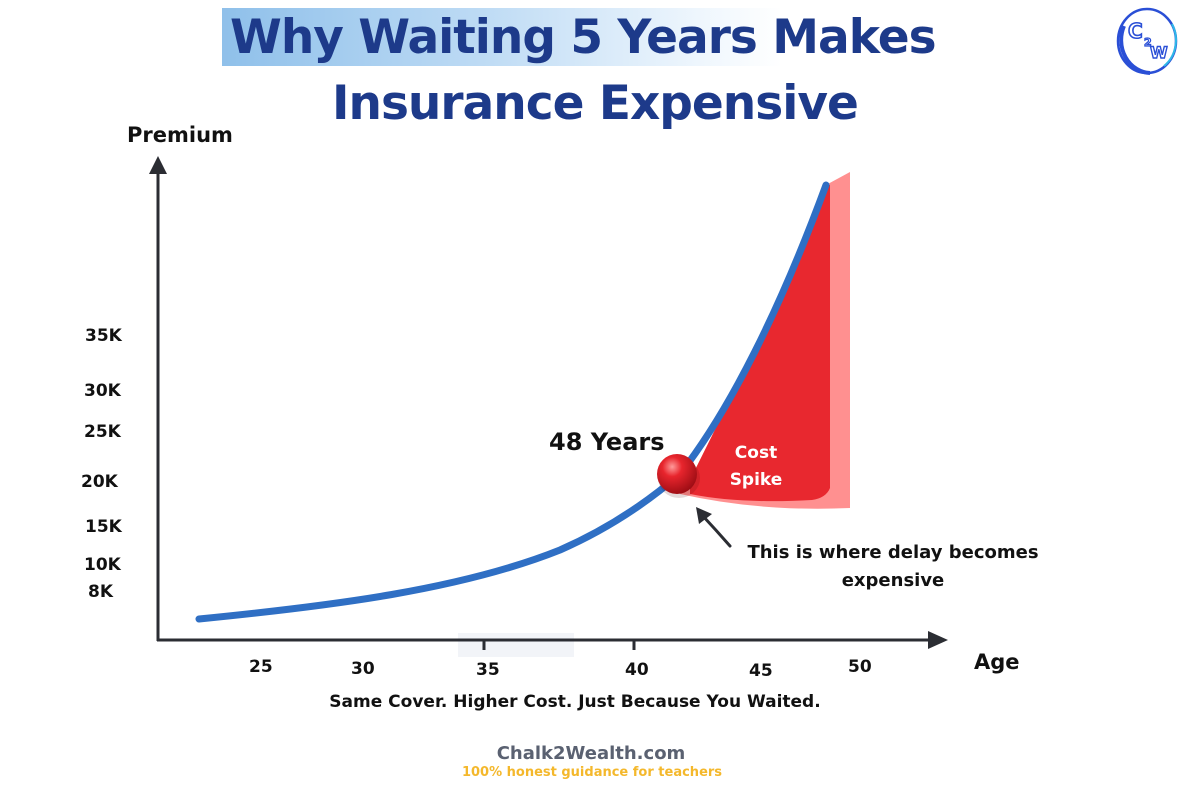 This screenshot has width=1200, height=812. I want to click on x-axis-title: Age, so click(997, 662).